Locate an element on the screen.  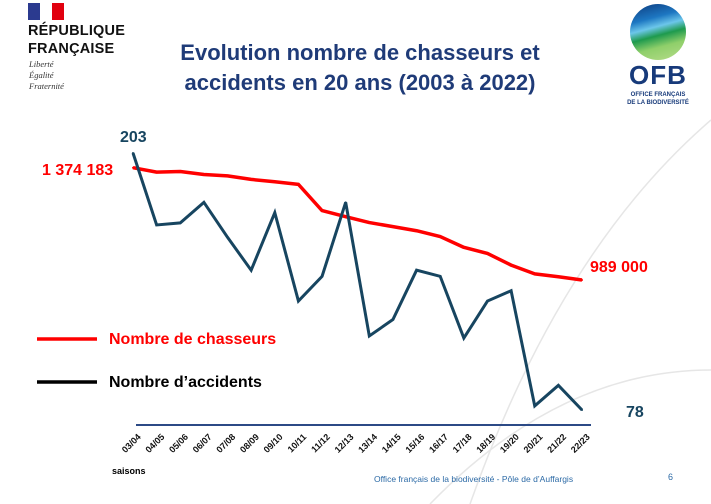
x-tick-label: 21/22 is located at coordinates (556, 443).